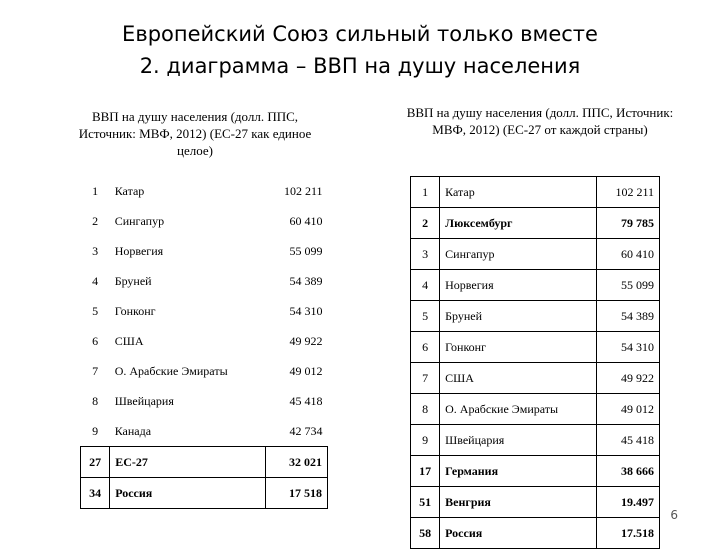 The width and height of the screenshot is (720, 549). Describe the element at coordinates (518, 471) in the screenshot. I see `country-cell: Германия` at that location.